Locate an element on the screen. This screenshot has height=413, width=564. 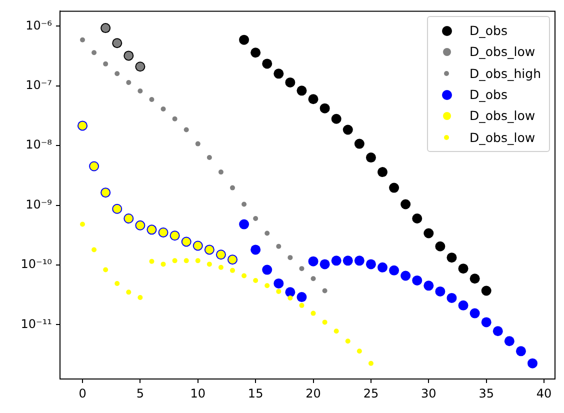
y-tick-label: 10⁻¹¹ is located at coordinates (36, 323).